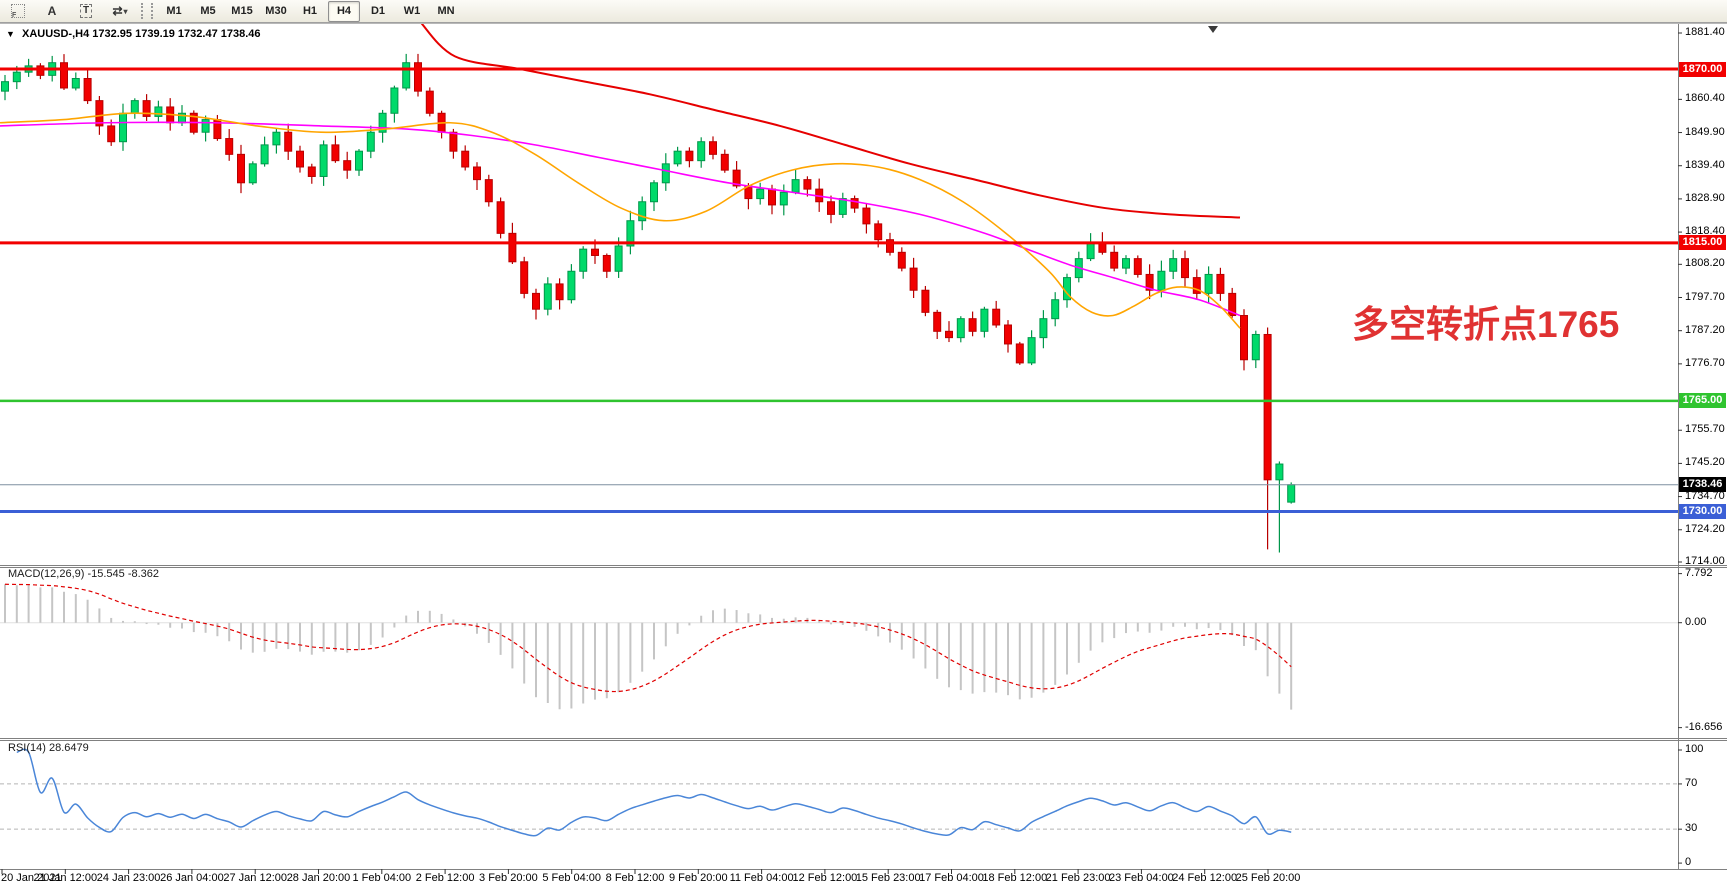 This screenshot has width=1727, height=886. Describe the element at coordinates (654, 792) in the screenshot. I see `rsi-line` at that location.